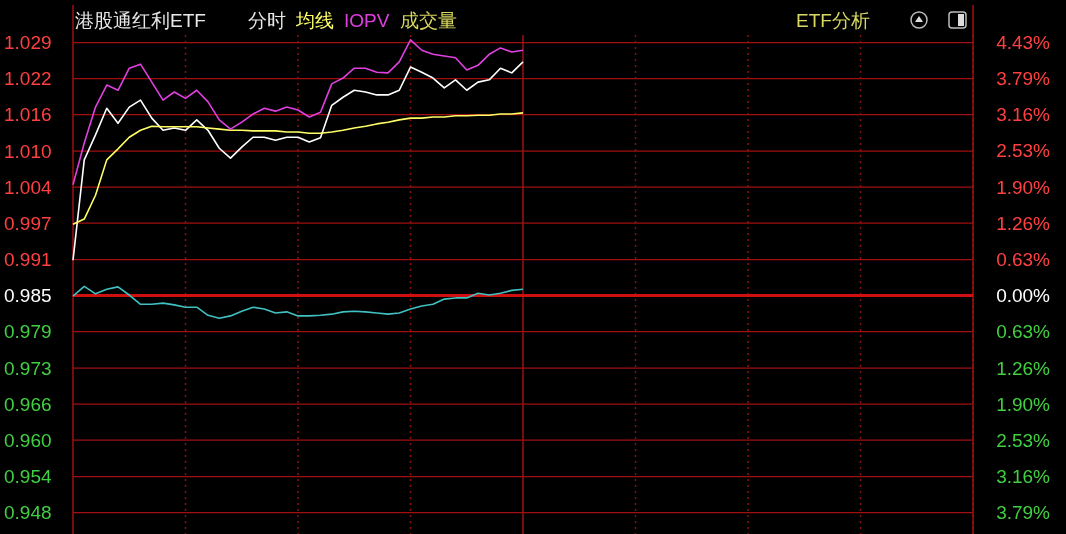  What do you see at coordinates (28, 404) in the screenshot?
I see `y-tick-label: 0.966` at bounding box center [28, 404].